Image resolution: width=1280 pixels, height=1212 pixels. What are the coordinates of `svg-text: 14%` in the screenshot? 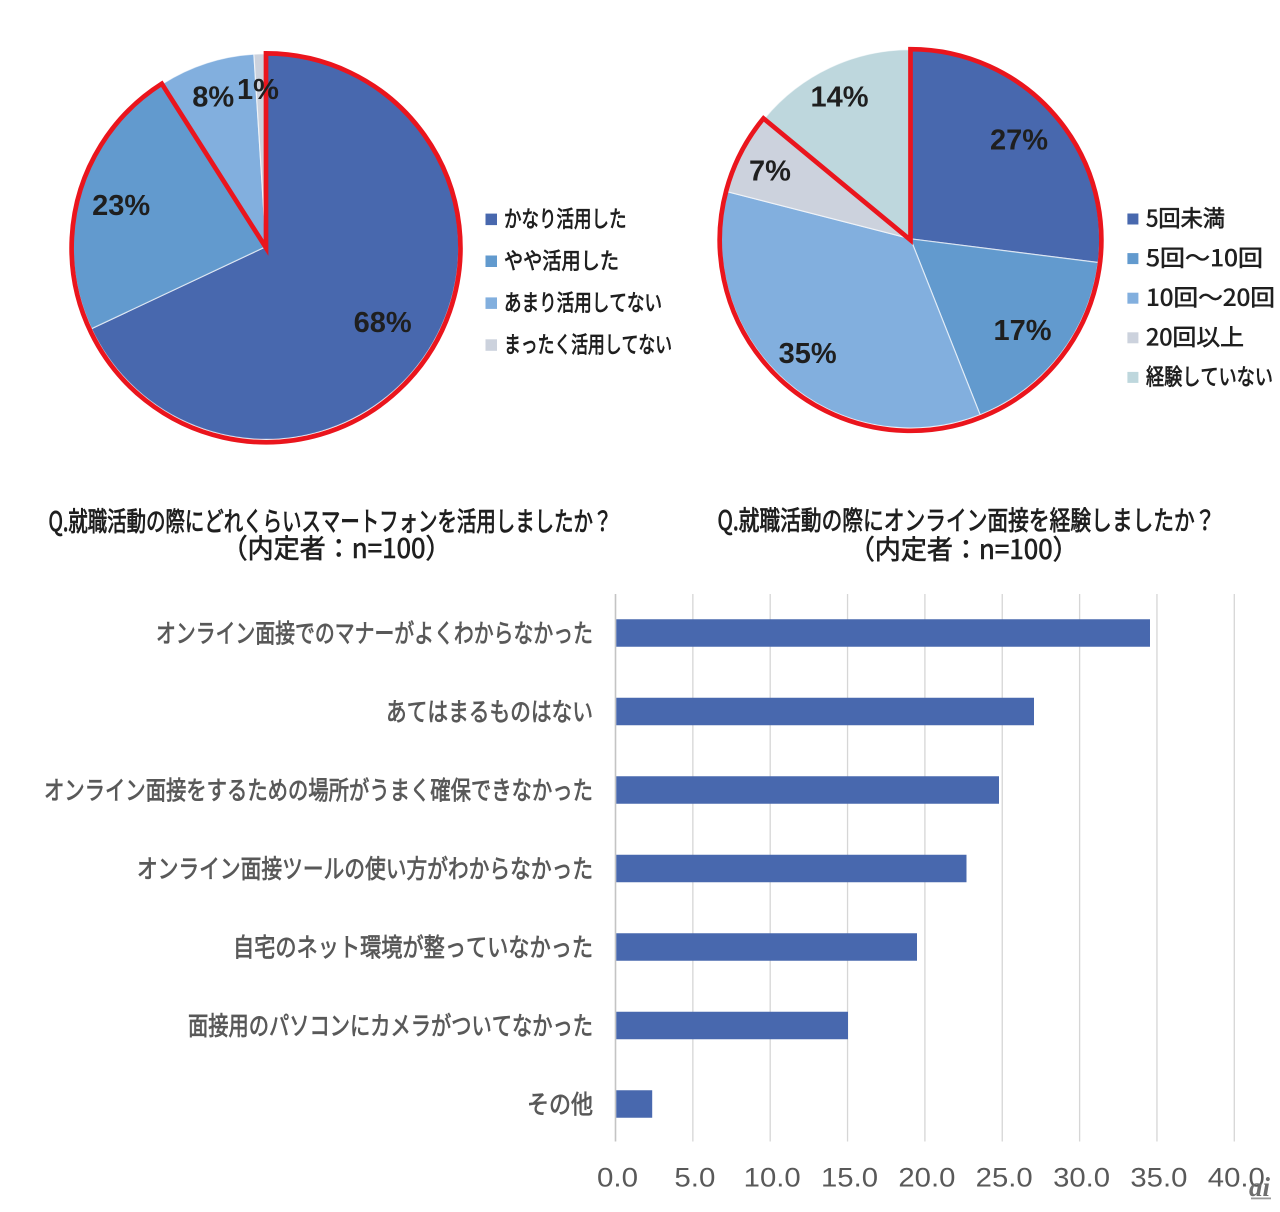 It's located at (839, 98).